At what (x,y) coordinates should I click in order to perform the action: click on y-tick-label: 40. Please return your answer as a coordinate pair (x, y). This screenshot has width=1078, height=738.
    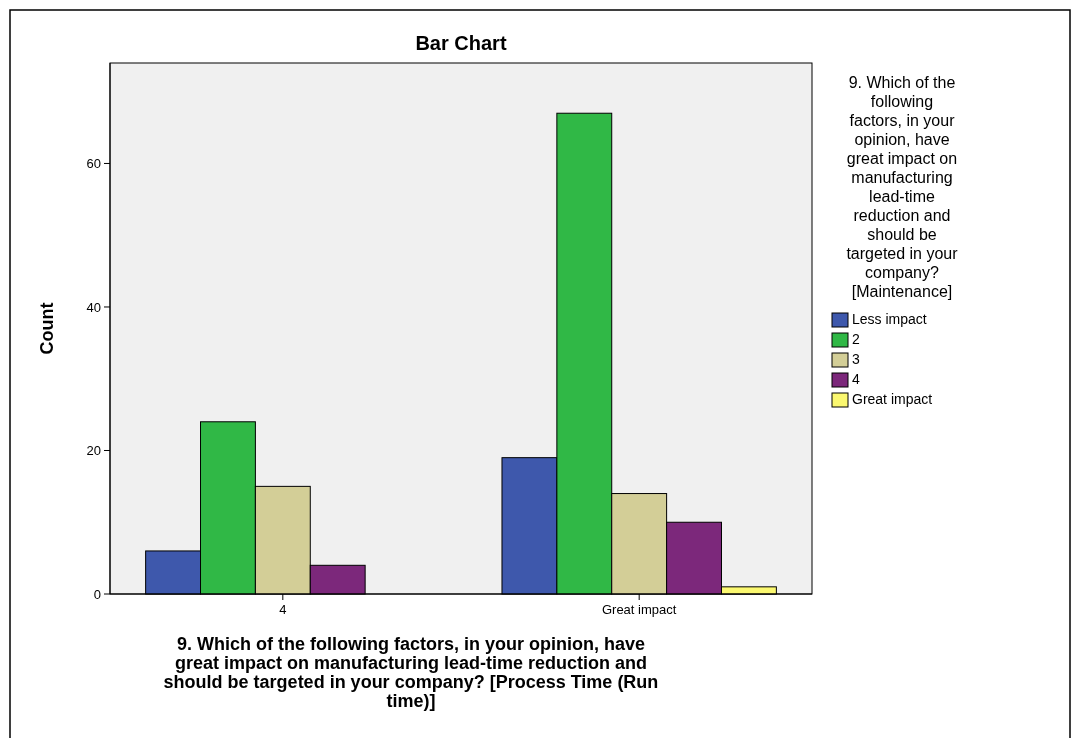
    Looking at the image, I should click on (93, 307).